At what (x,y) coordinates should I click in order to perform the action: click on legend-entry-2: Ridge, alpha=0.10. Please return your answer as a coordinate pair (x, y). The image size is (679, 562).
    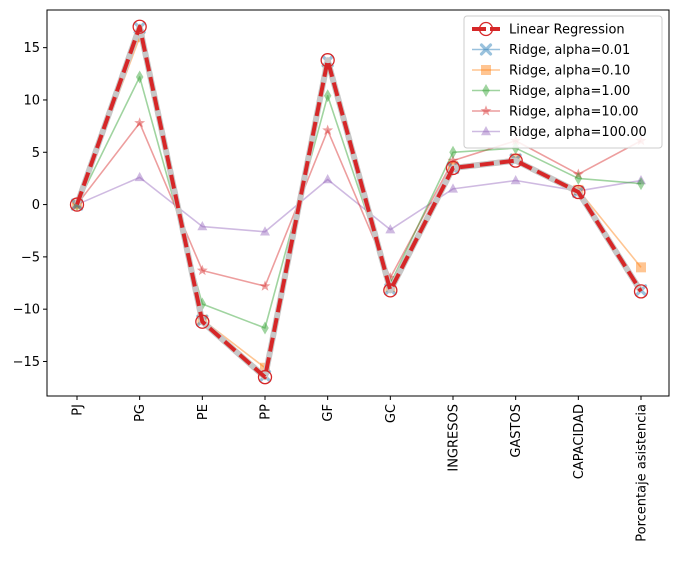
    Looking at the image, I should click on (551, 71).